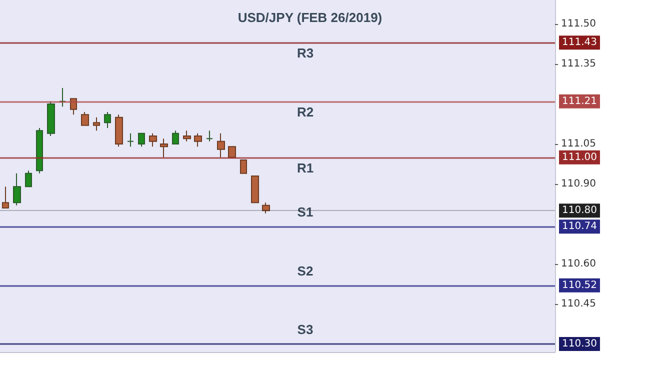 The height and width of the screenshot is (390, 664). I want to click on ref-line-label: S3, so click(305, 329).